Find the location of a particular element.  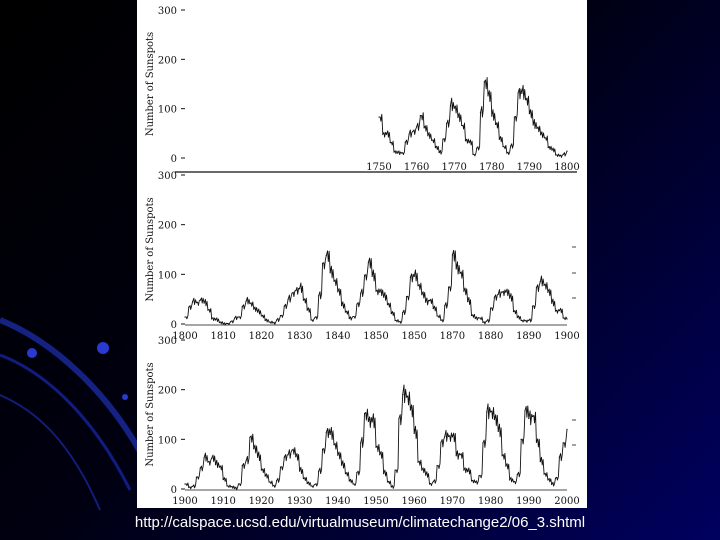

x-tick-label: 1800 is located at coordinates (184, 336).